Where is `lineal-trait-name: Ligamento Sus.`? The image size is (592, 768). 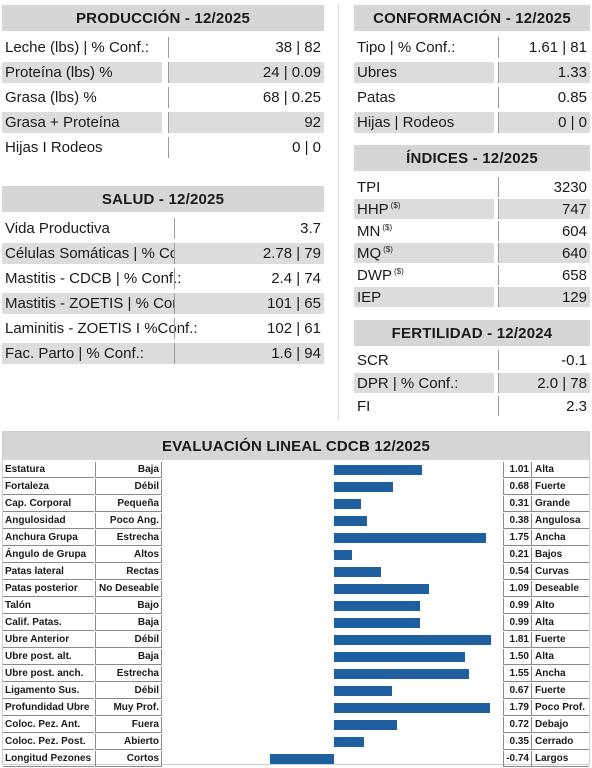
lineal-trait-name: Ligamento Sus. is located at coordinates (48, 691).